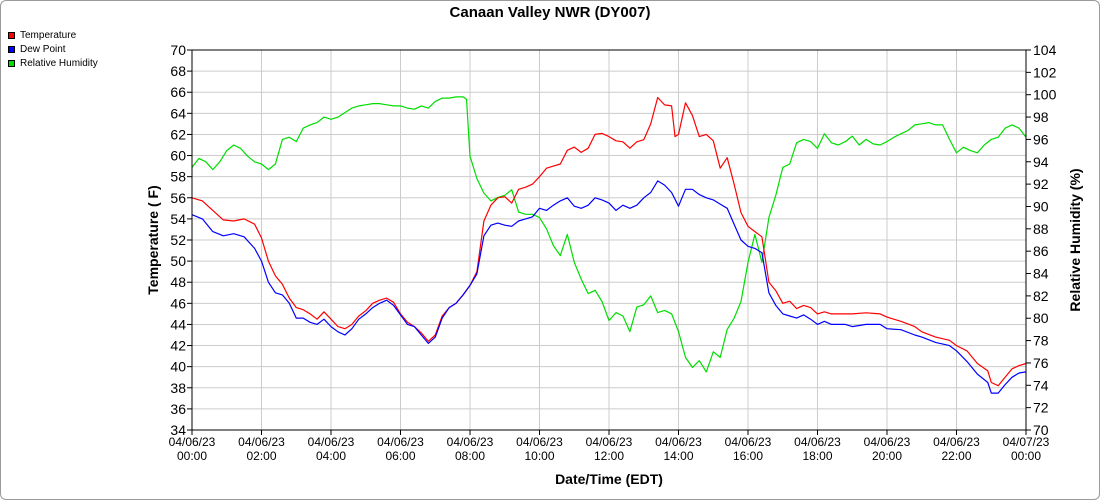 This screenshot has height=500, width=1100. What do you see at coordinates (178, 113) in the screenshot?
I see `y-tick-label: 64` at bounding box center [178, 113].